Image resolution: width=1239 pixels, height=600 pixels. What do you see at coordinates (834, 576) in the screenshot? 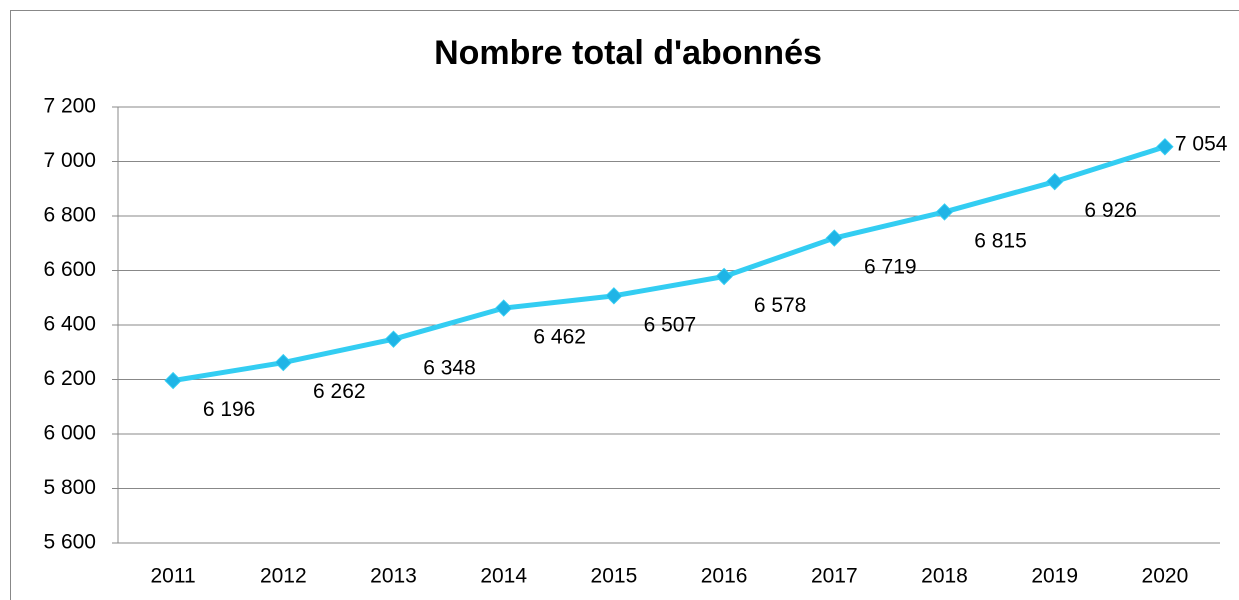
I see `x-tick-label: 2017` at bounding box center [834, 576].